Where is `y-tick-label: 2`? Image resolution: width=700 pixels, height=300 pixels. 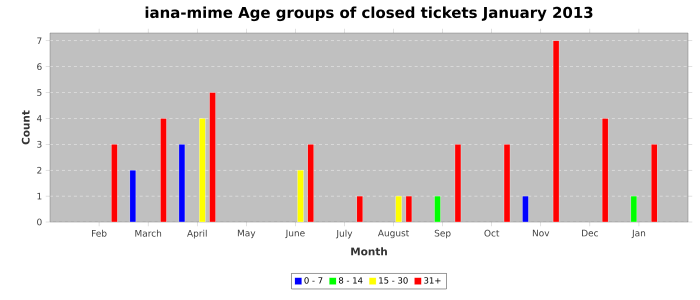
y-tick-label: 2 is located at coordinates (39, 170).